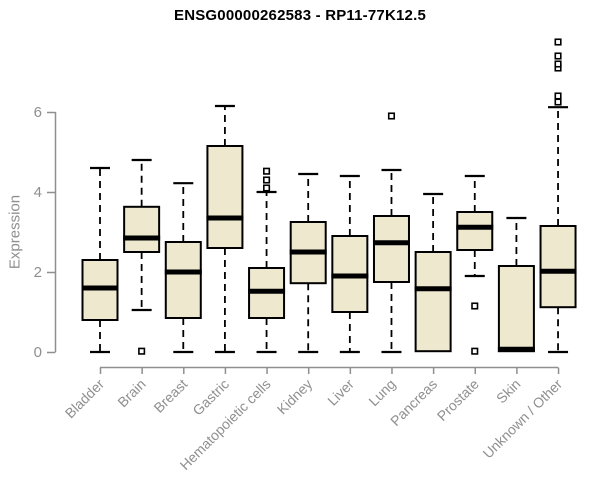 The image size is (600, 500). What do you see at coordinates (85, 399) in the screenshot?
I see `x-tick-label: Bladder` at bounding box center [85, 399].